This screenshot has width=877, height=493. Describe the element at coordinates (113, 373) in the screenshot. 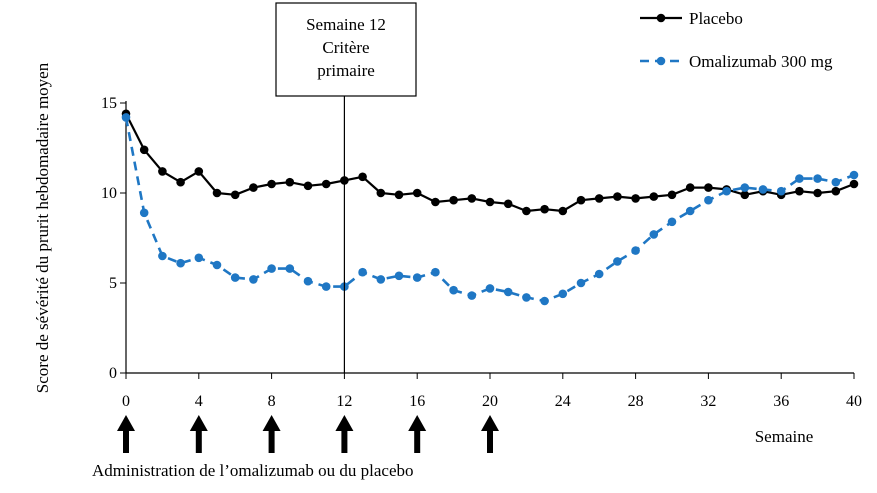

I see `y-tick-label: 0` at that location.